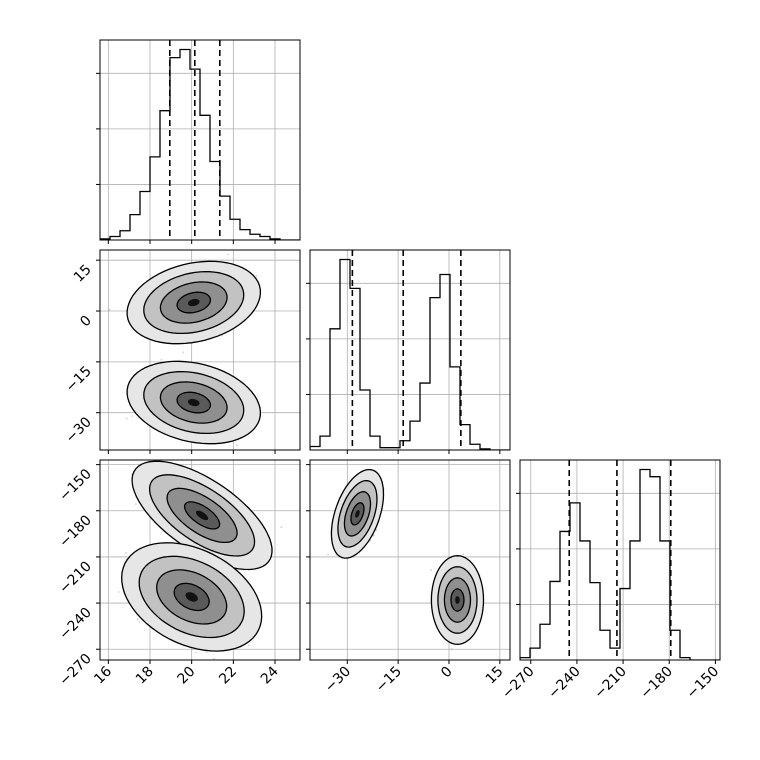 The image size is (760, 760). I want to click on y-tick-label: −150, so click(75, 485).